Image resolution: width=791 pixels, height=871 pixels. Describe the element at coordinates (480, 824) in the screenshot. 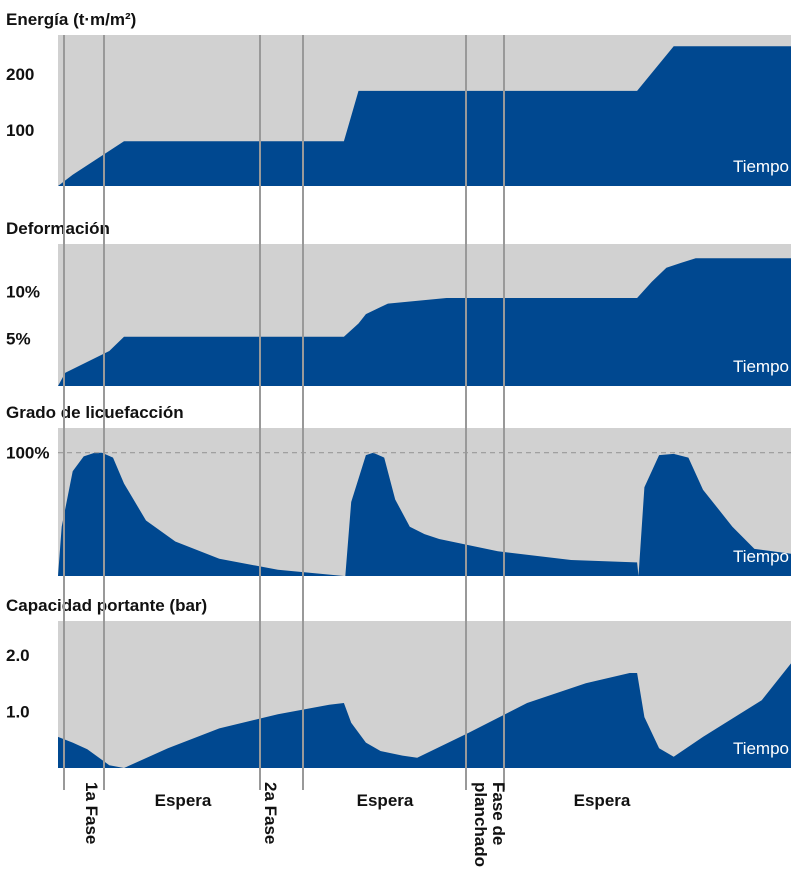

I see `svg-text: planchado` at that location.